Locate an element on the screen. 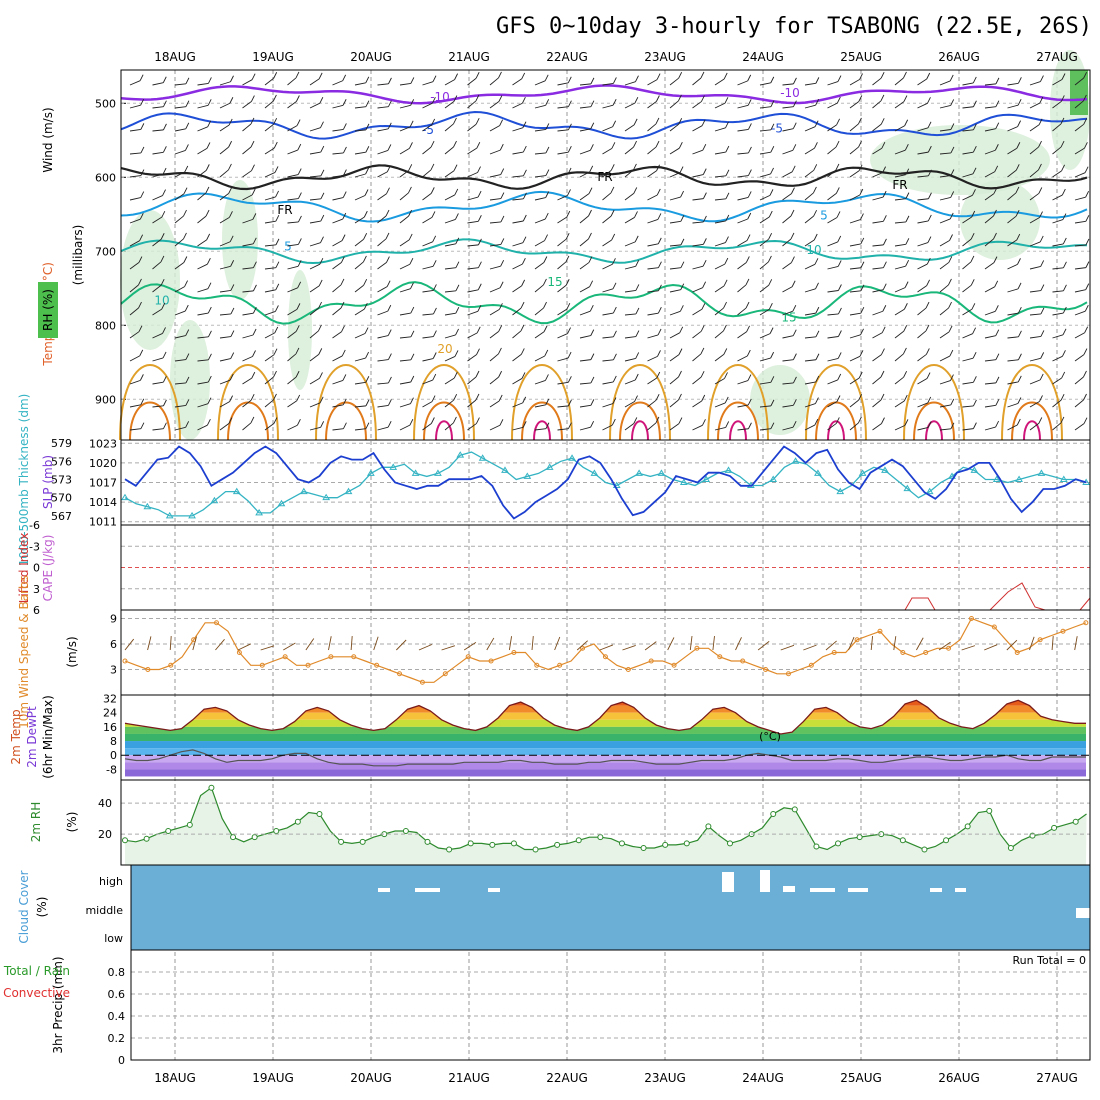 Image resolution: width=1100 pixels, height=1100 pixels. cloud-gap is located at coordinates (1083, 913).